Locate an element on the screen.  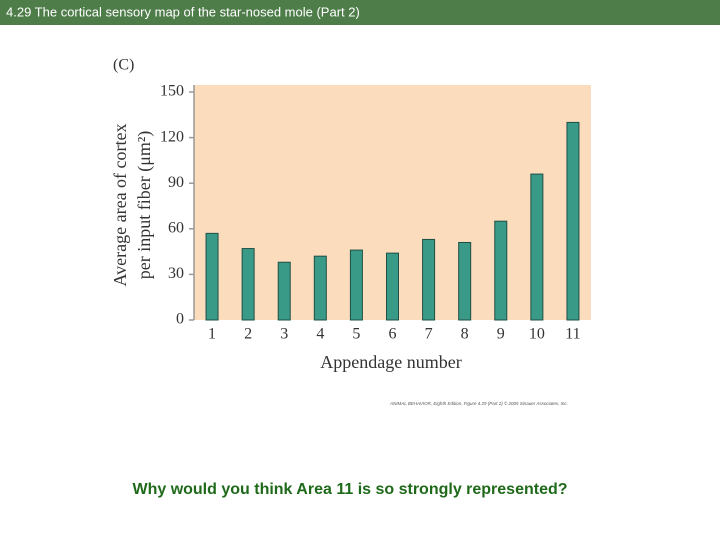
x-tick-label: 7 is located at coordinates (429, 334).